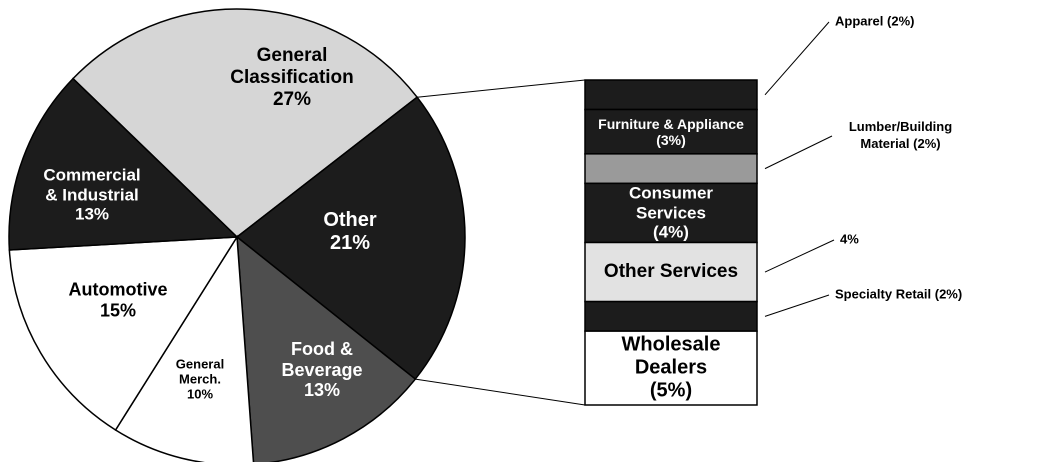 The image size is (1039, 462). I want to click on slice-label: Commercial & Industrial 13%, so click(92, 195).